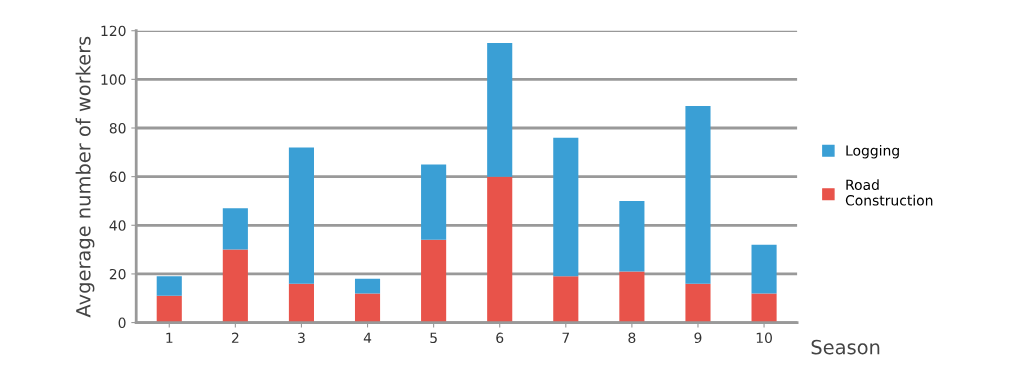 Image resolution: width=1009 pixels, height=384 pixels. Describe the element at coordinates (698, 338) in the screenshot. I see `x-tick-label: 9` at that location.